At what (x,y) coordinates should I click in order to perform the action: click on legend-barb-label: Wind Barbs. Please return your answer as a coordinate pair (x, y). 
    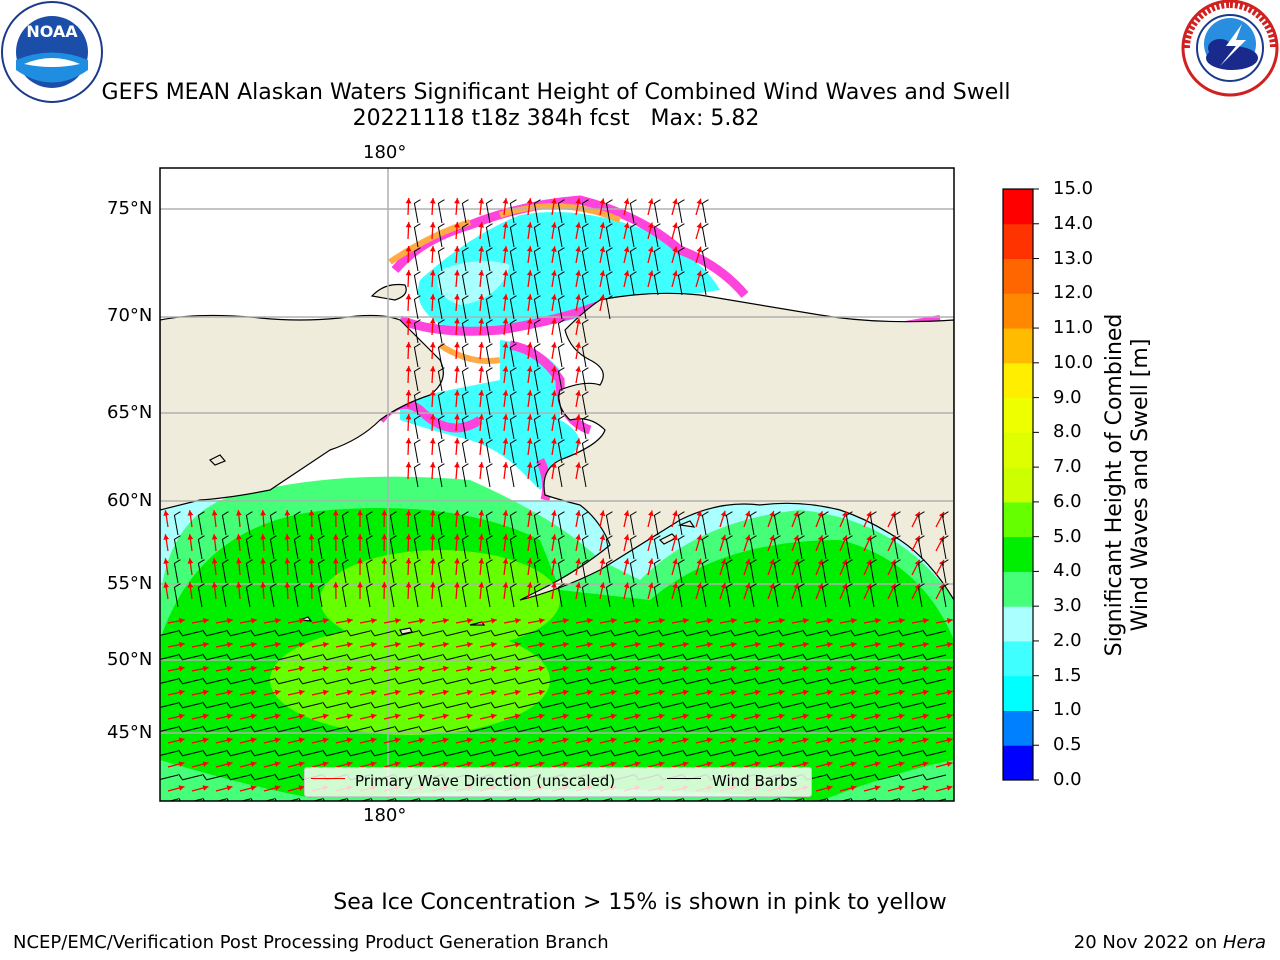
    Looking at the image, I should click on (755, 781).